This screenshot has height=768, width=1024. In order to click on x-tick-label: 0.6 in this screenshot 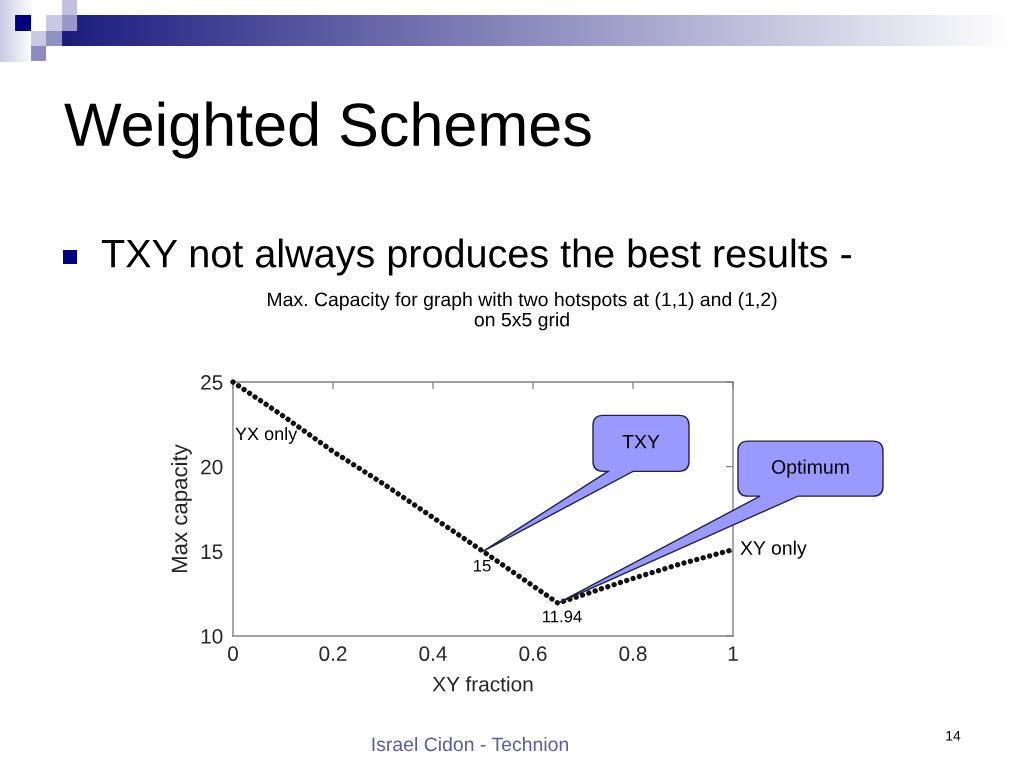, I will do `click(533, 654)`.